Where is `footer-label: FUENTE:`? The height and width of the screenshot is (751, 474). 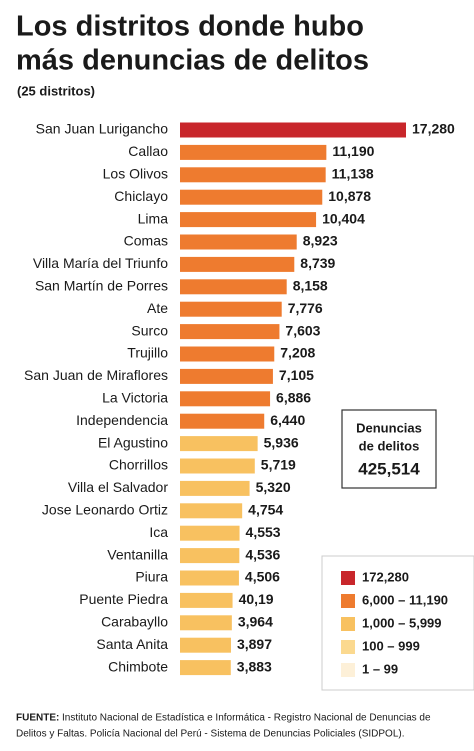
footer-label: FUENTE: is located at coordinates (37, 718).